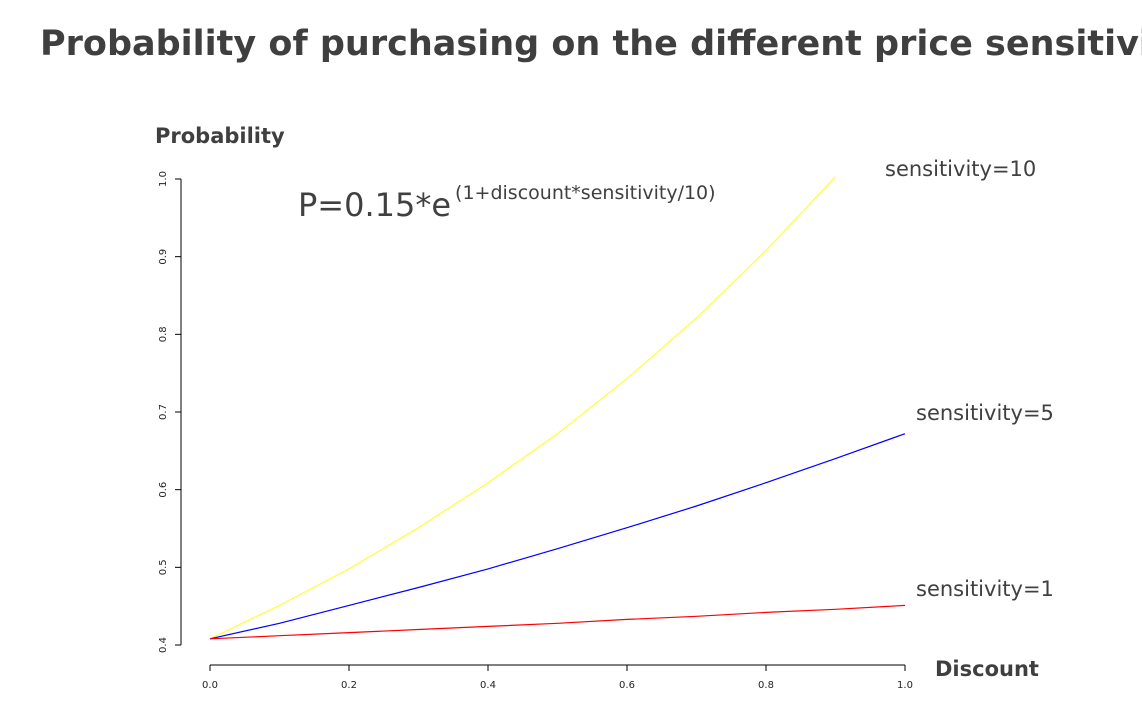 The height and width of the screenshot is (703, 1142). Describe the element at coordinates (163, 334) in the screenshot. I see `y-tick-label: 0.8` at that location.